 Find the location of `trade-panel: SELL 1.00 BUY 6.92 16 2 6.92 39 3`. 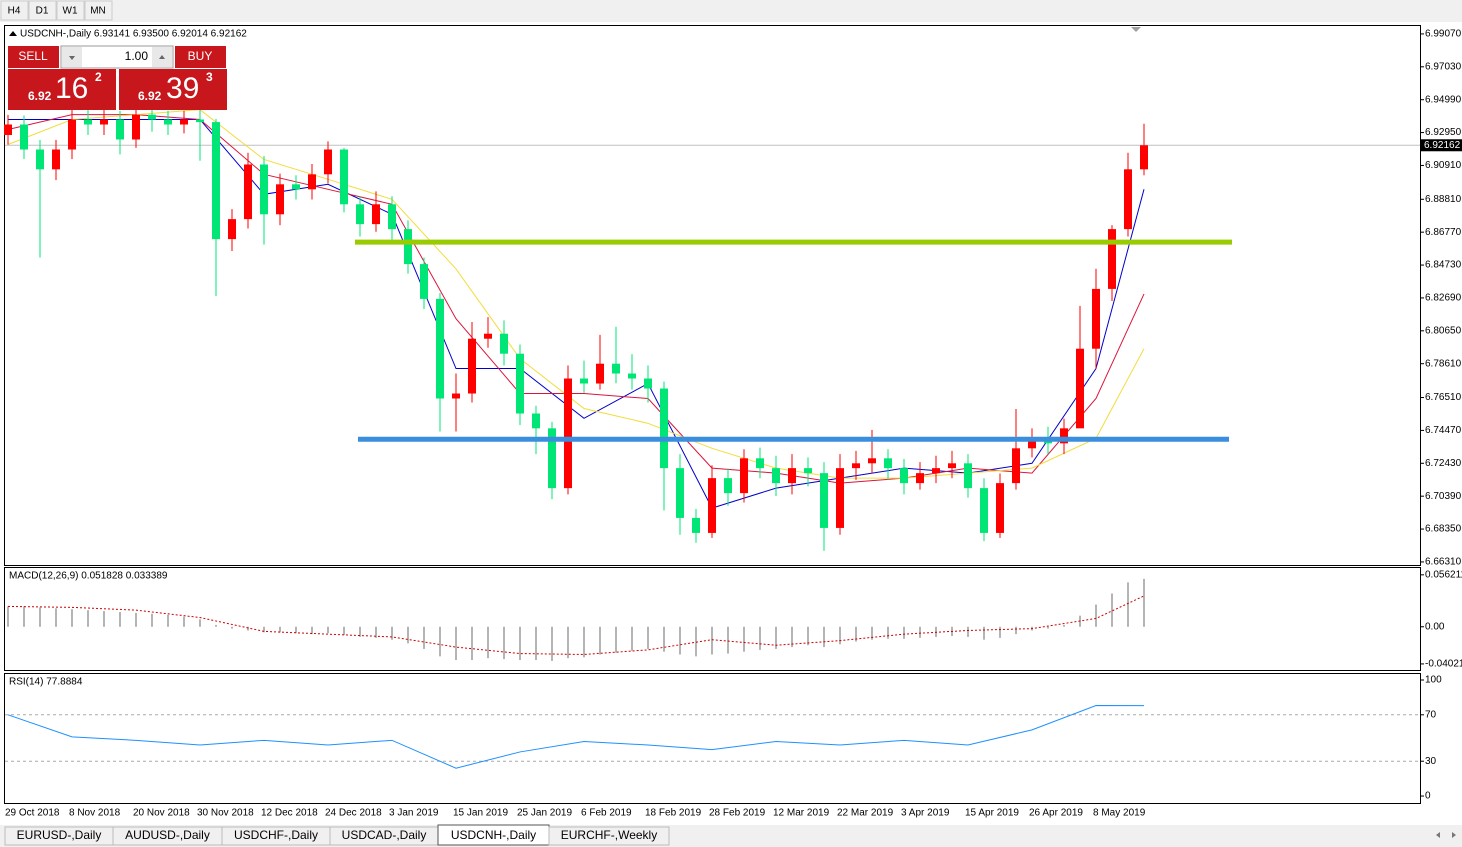

trade-panel: SELL 1.00 BUY 6.92 16 2 6.92 39 3 is located at coordinates (117, 77).